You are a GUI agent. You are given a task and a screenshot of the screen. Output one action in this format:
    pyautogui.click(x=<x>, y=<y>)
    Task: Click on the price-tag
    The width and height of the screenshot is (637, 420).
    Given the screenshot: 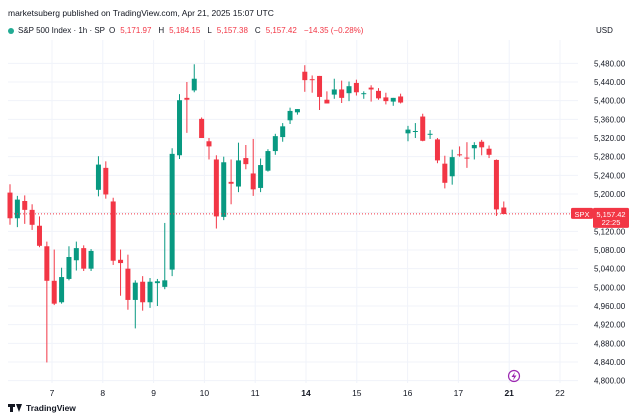 What is the action you would take?
    pyautogui.click(x=611, y=217)
    